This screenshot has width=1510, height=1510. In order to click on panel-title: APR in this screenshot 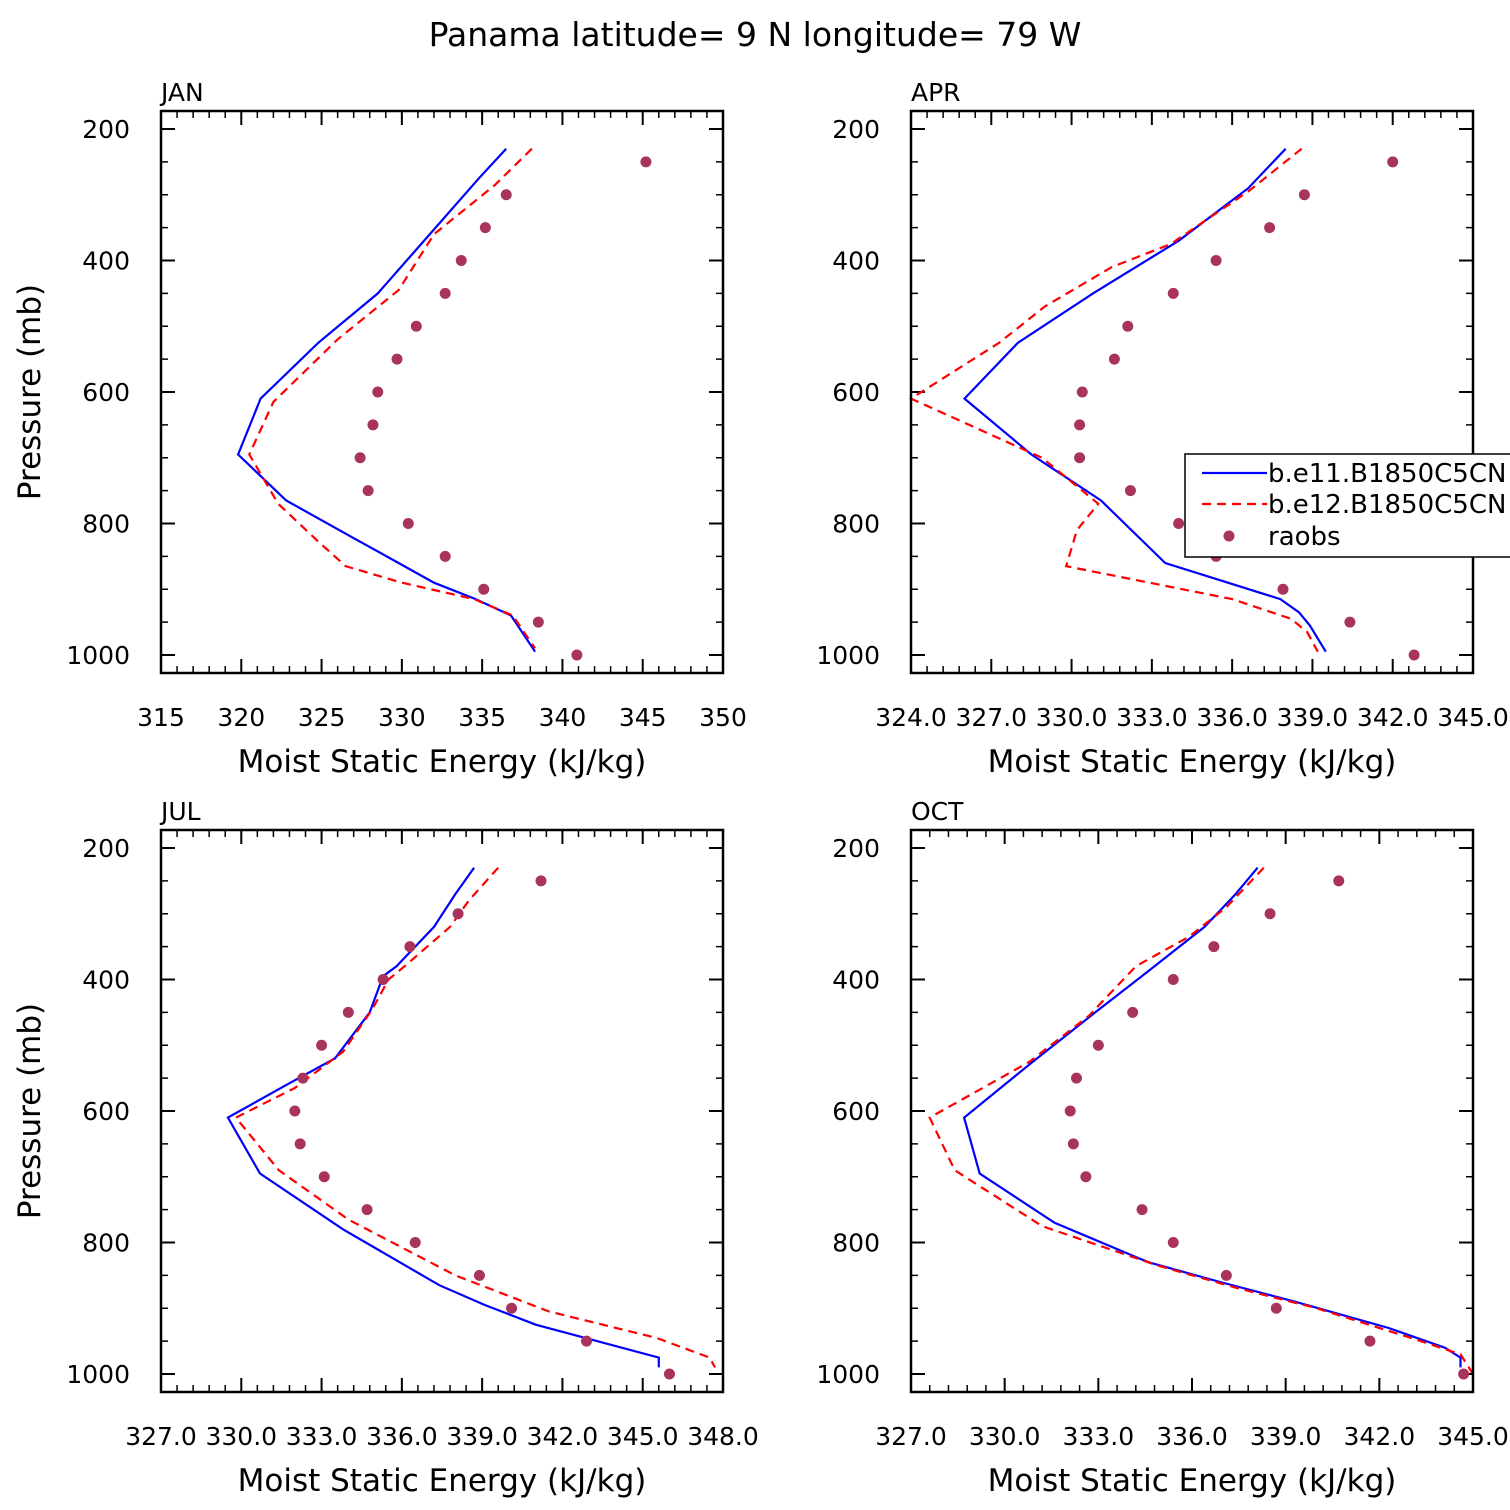, I will do `click(936, 92)`.